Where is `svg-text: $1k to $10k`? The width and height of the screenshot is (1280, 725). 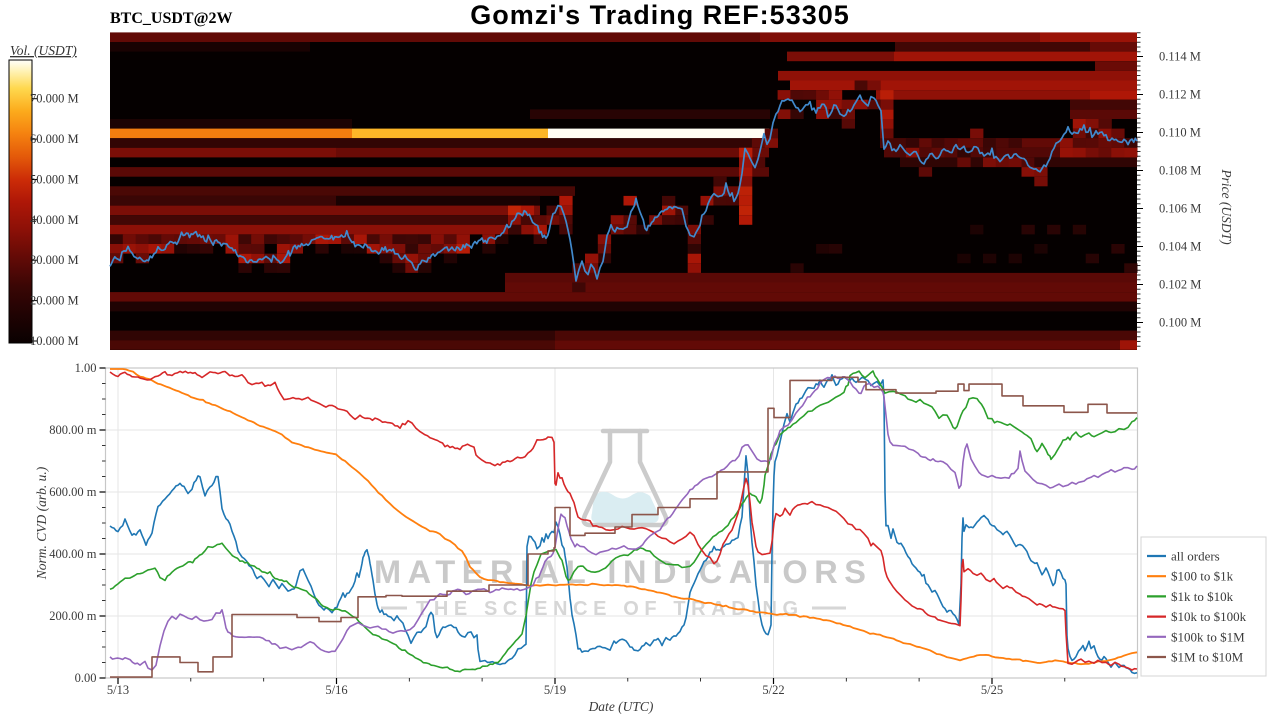 svg-text: $1k to $10k is located at coordinates (1202, 596).